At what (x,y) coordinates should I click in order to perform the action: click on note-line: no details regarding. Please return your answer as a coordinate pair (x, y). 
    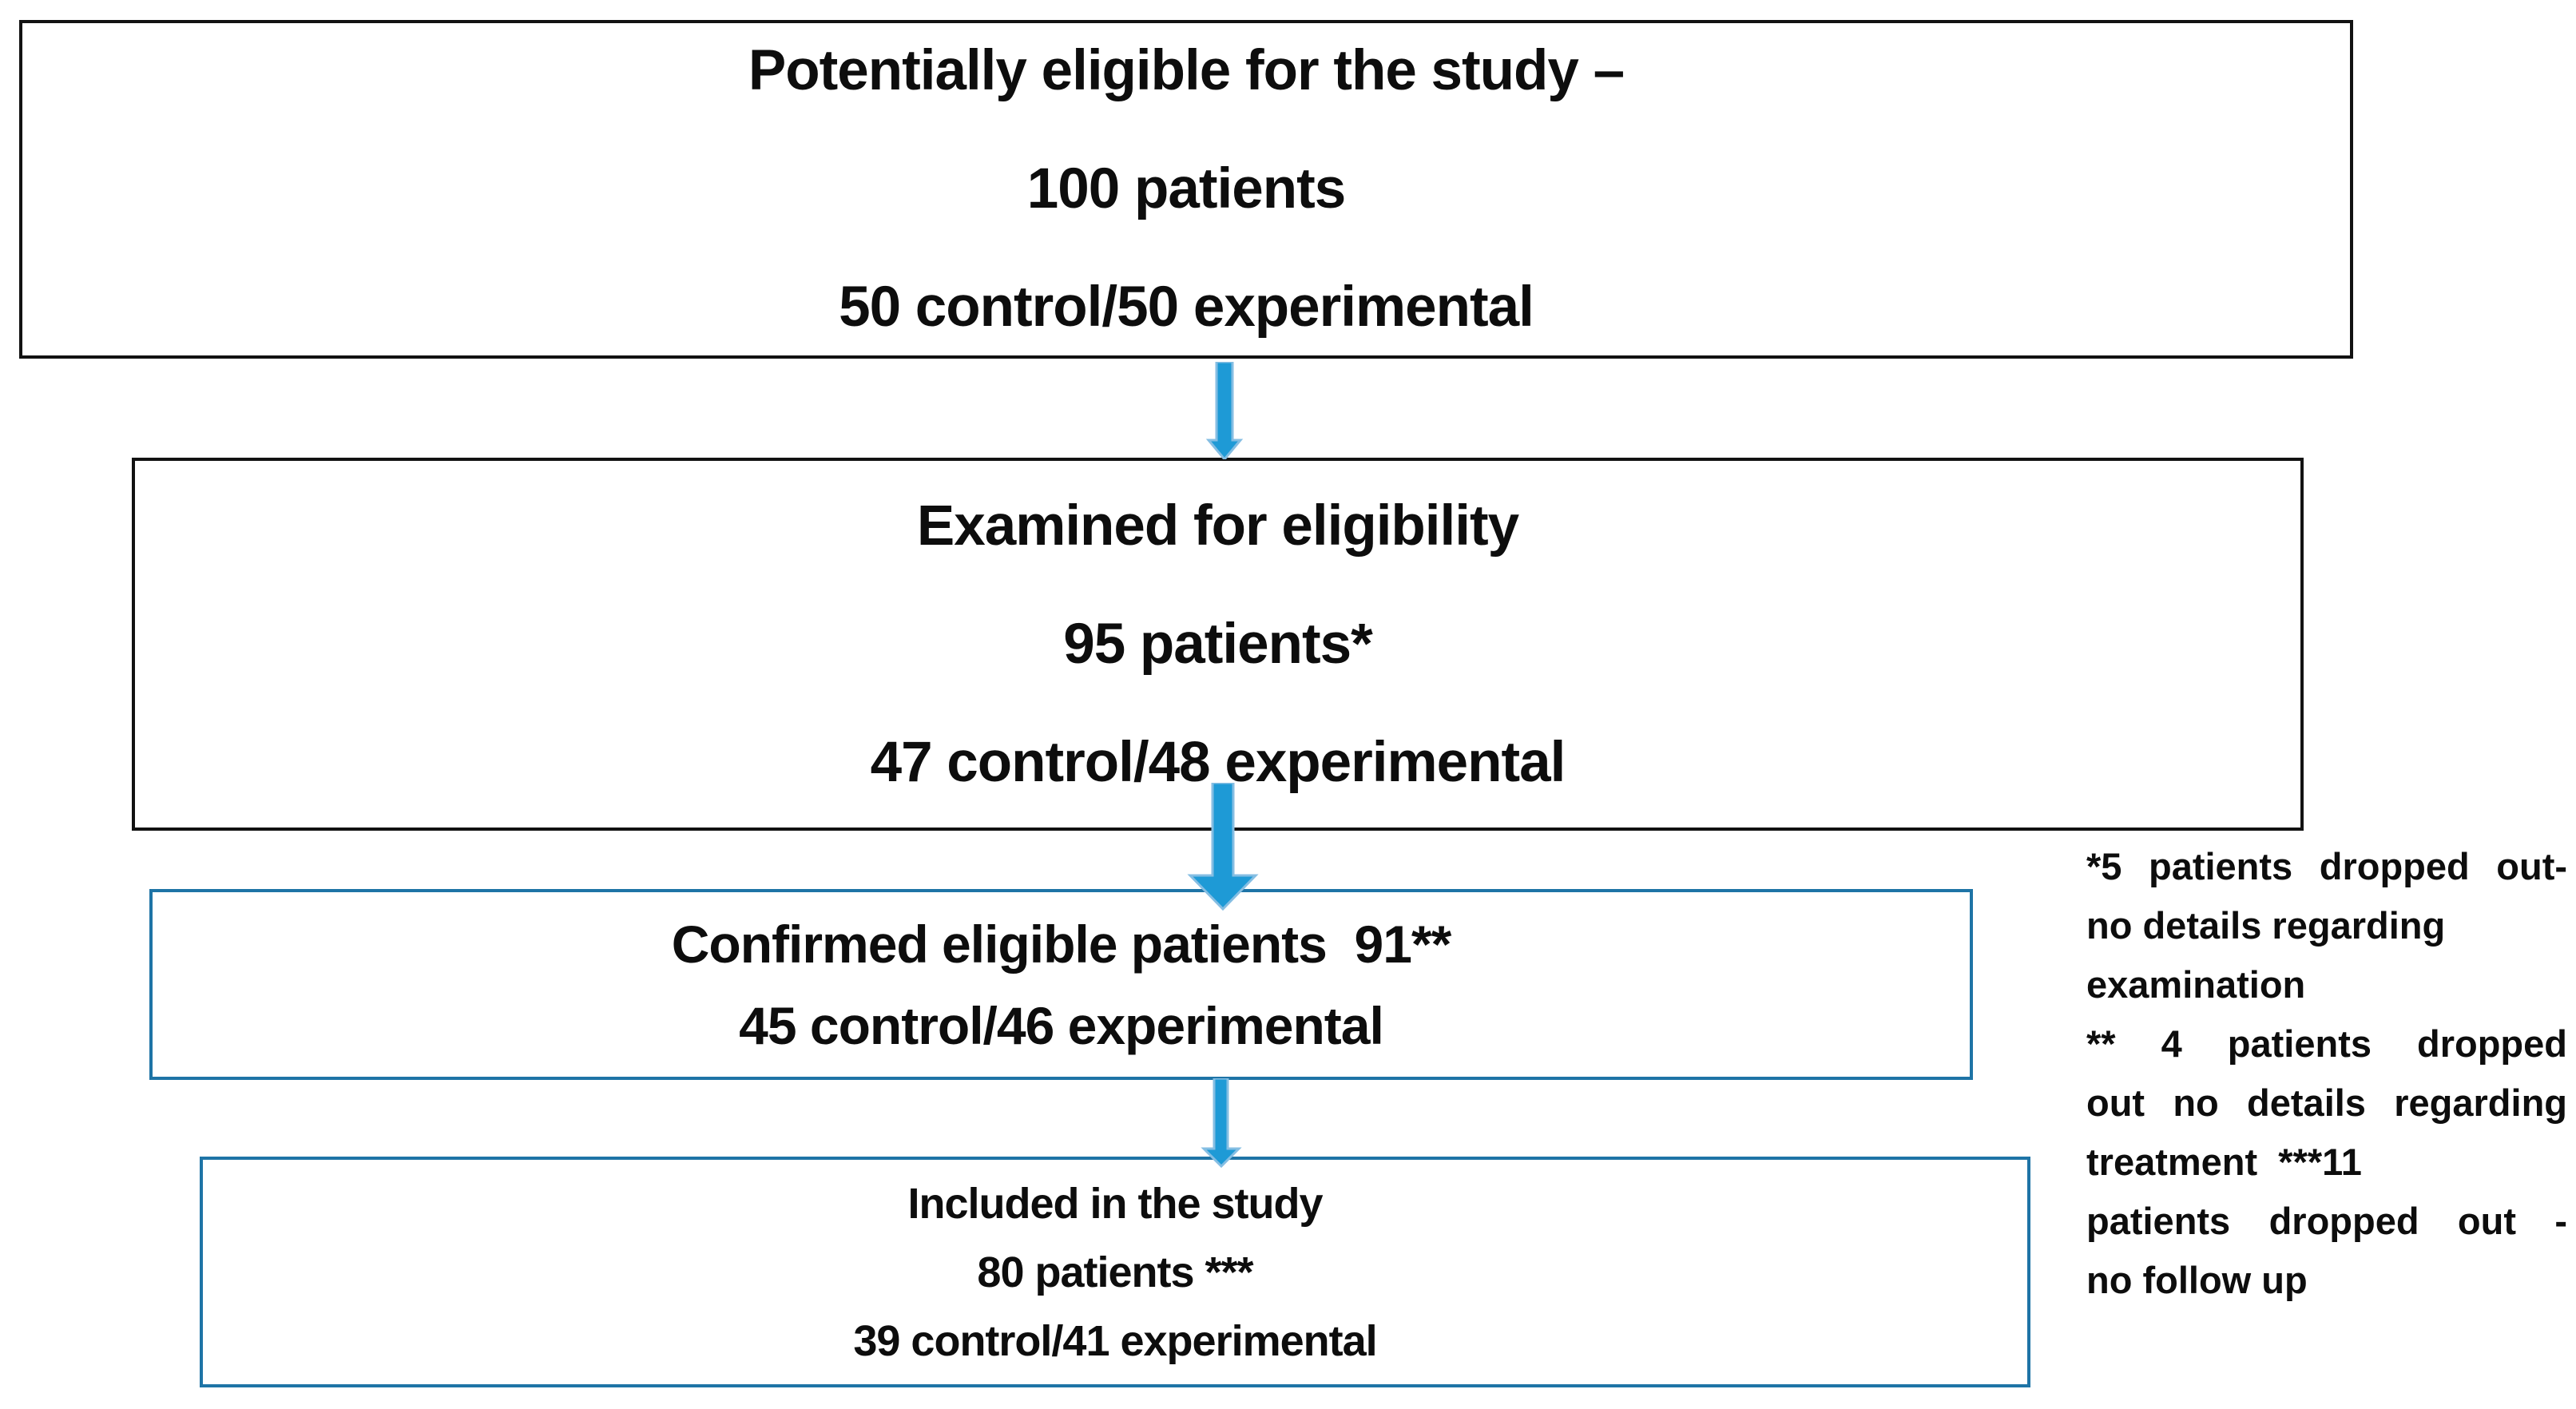
    Looking at the image, I should click on (2266, 926).